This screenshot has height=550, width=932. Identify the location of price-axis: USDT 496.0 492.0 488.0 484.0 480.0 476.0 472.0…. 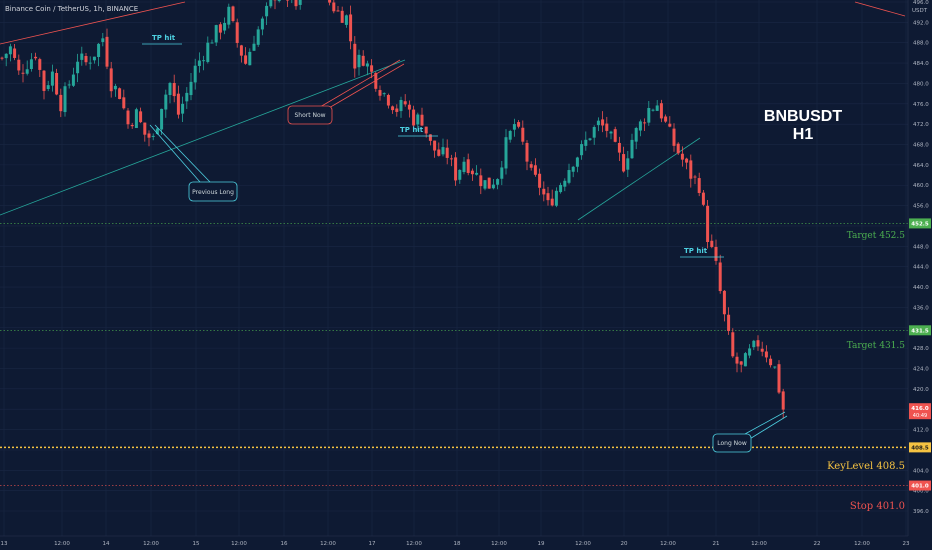
(919, 275).